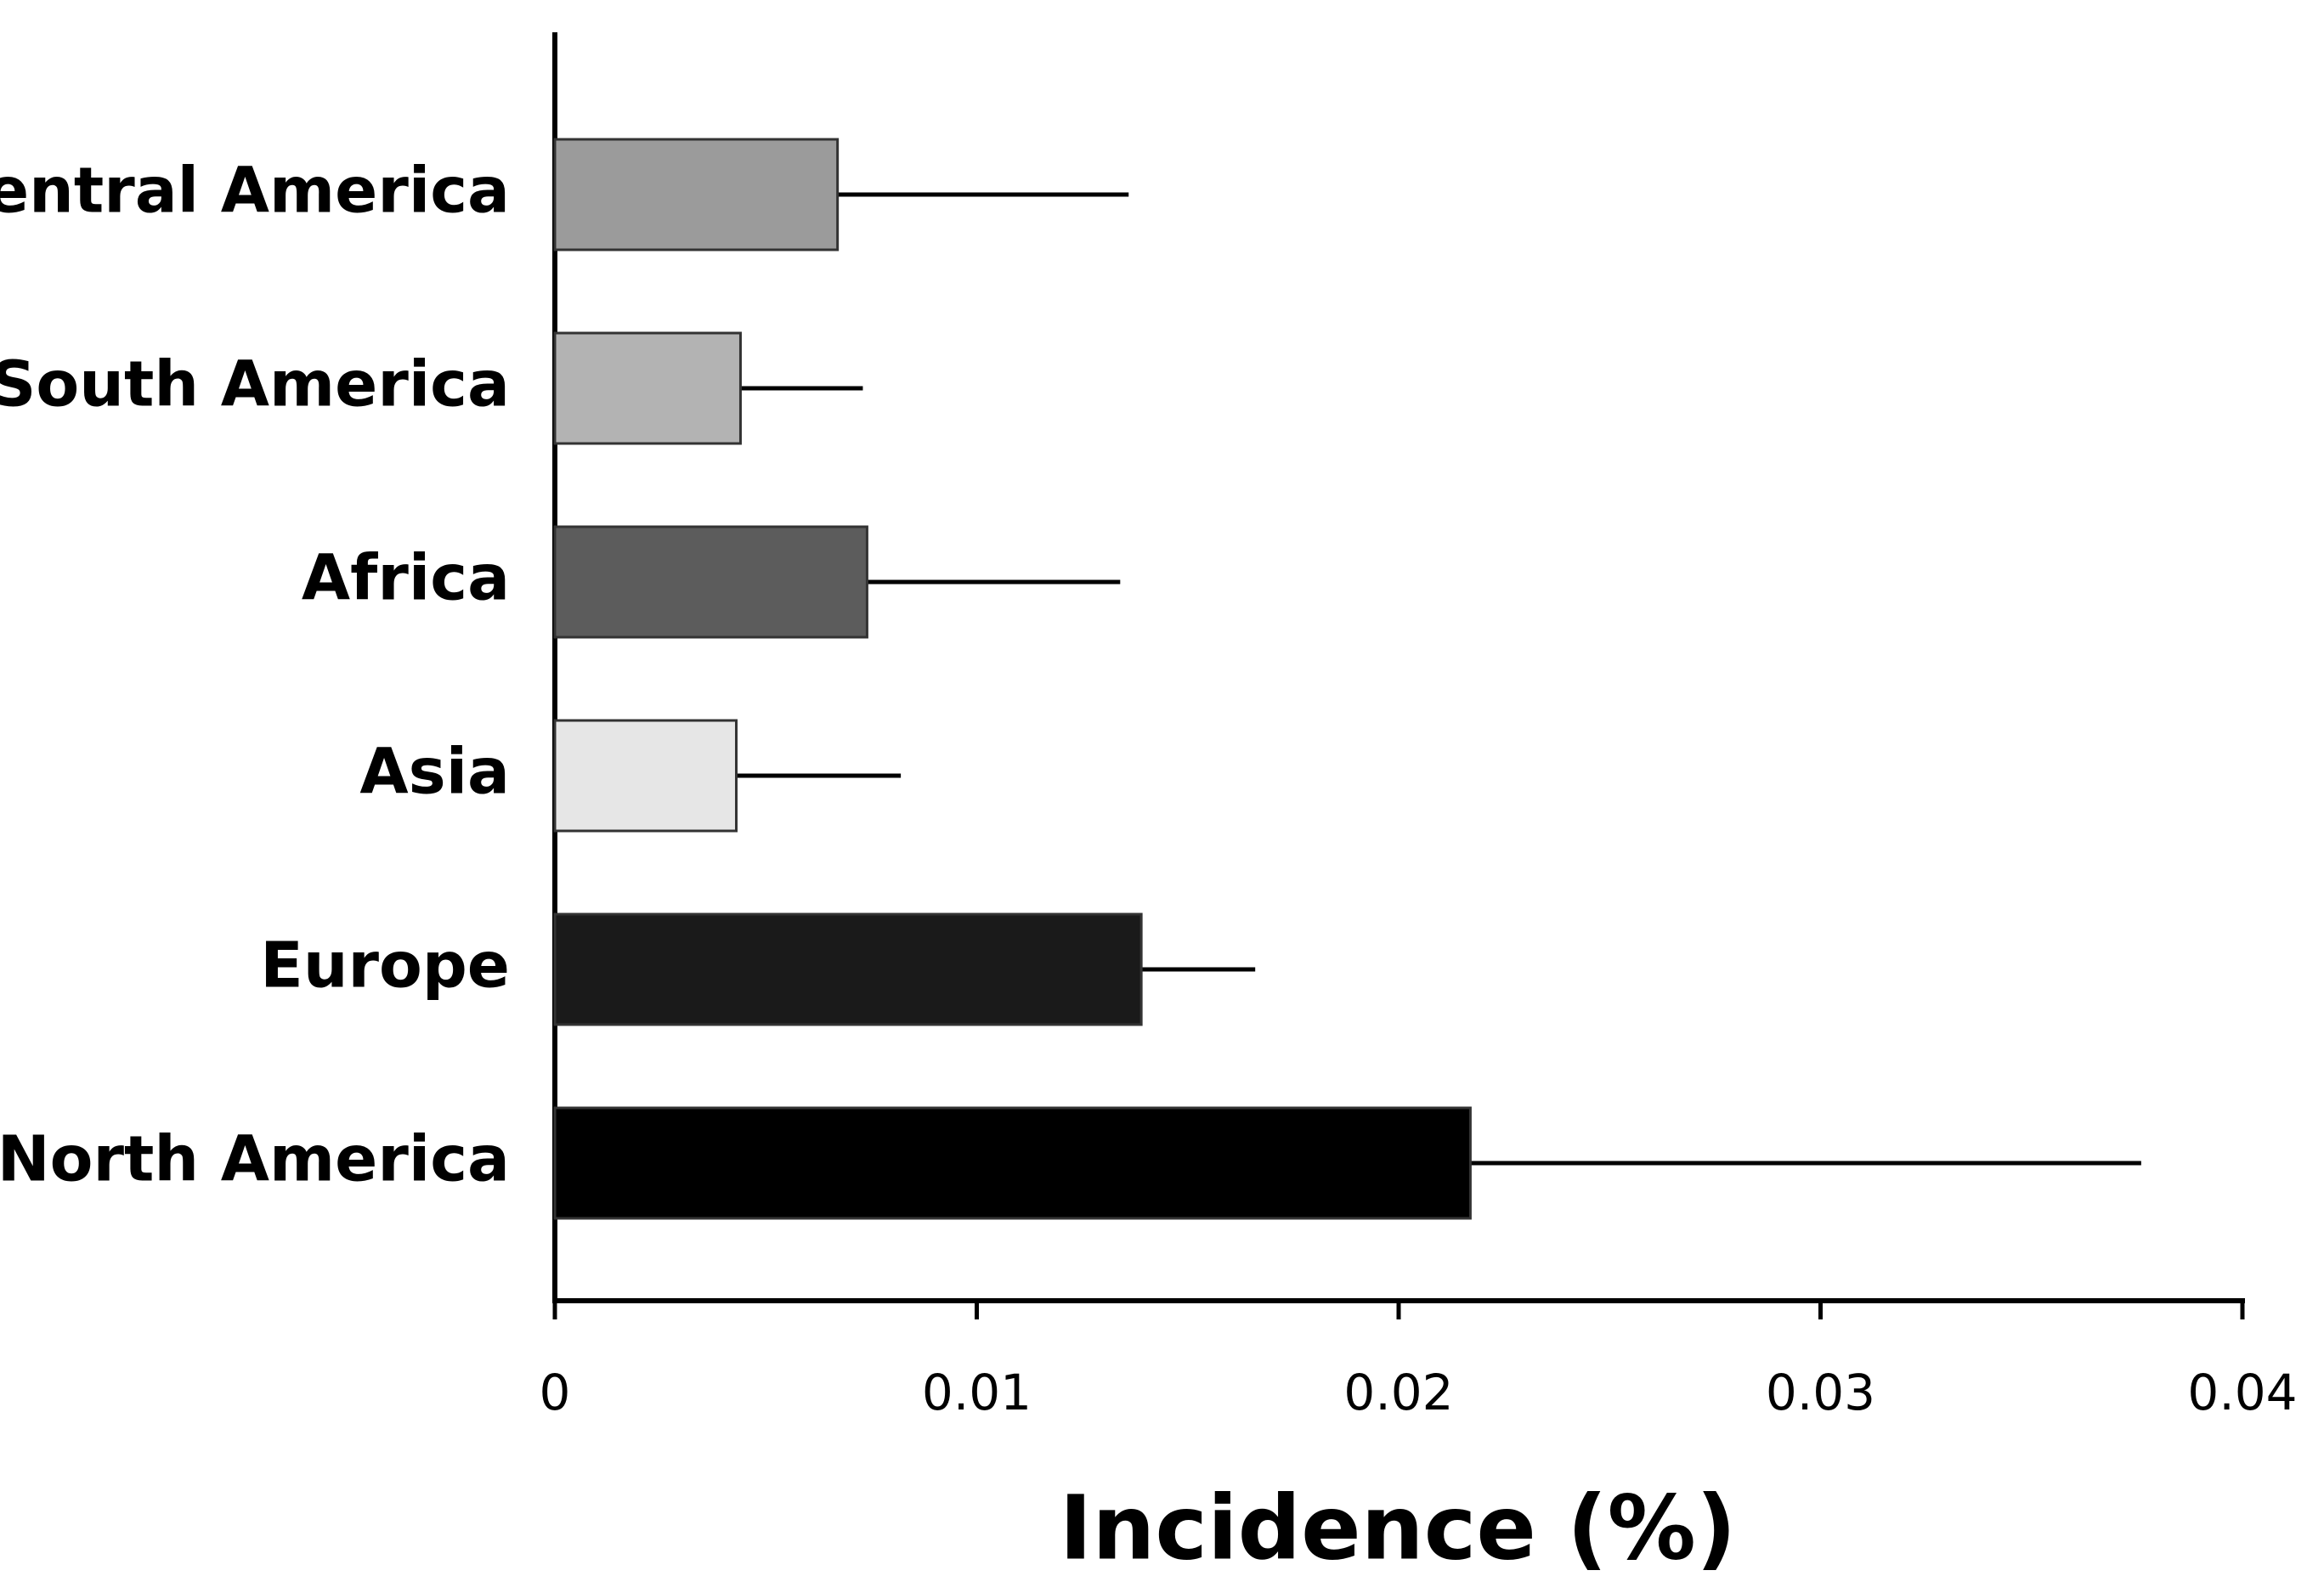 This screenshot has width=2324, height=1593. I want to click on x-tick-label: 0.02, so click(1398, 1393).